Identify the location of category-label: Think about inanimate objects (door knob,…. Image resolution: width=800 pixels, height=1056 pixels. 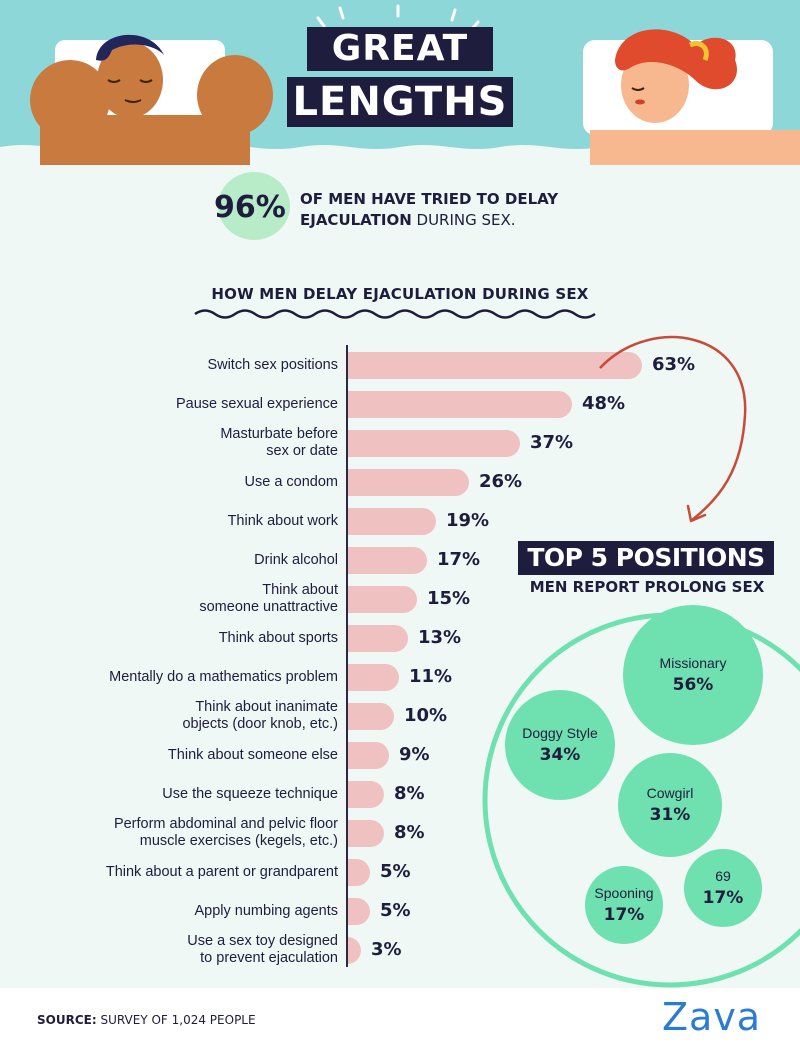
(260, 715).